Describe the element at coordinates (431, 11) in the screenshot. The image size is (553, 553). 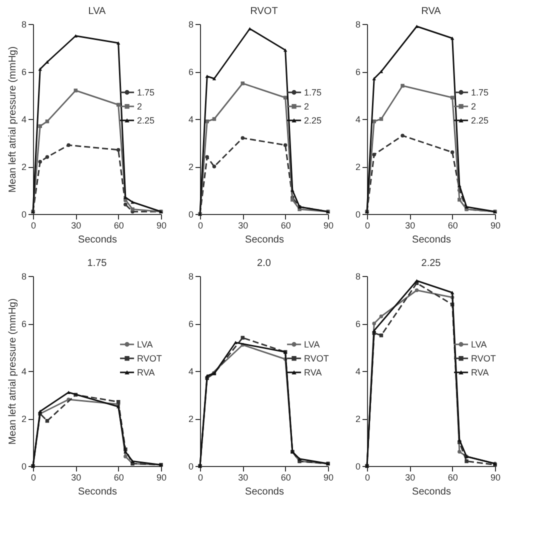
I see `chart-title: RVA` at that location.